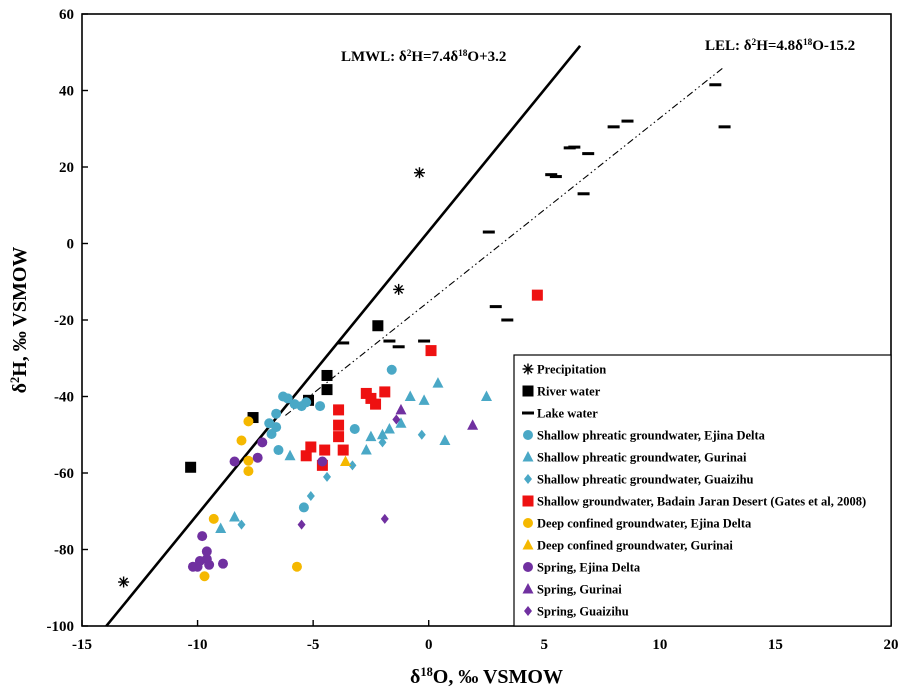 This screenshot has height=690, width=908. I want to click on y-tick-label: 20, so click(66, 168).